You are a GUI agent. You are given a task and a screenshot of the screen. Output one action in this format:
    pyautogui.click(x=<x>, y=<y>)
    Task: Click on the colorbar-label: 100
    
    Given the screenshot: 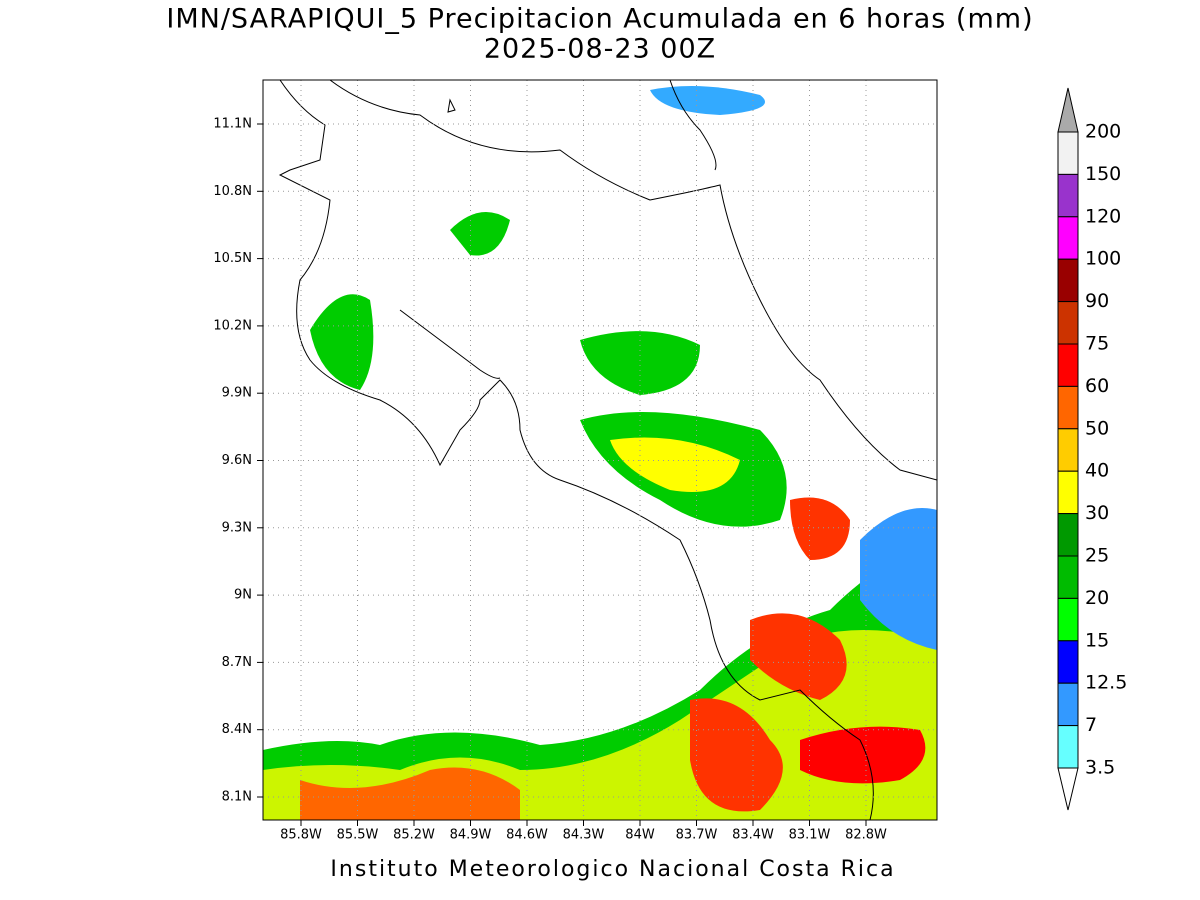 What is the action you would take?
    pyautogui.click(x=1103, y=259)
    